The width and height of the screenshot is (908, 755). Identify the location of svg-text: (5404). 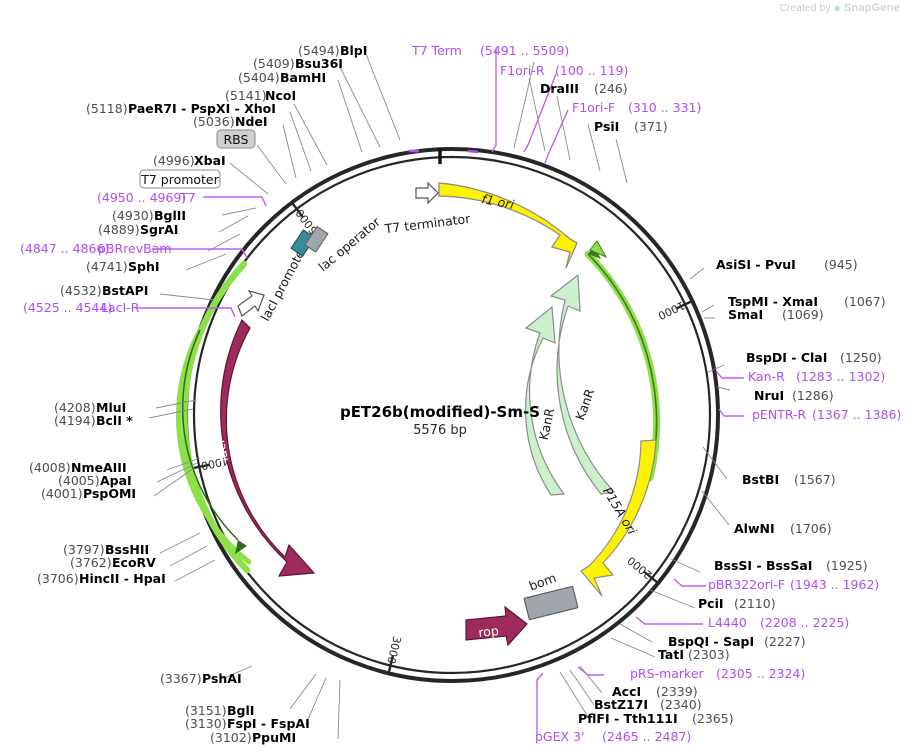
(259, 77).